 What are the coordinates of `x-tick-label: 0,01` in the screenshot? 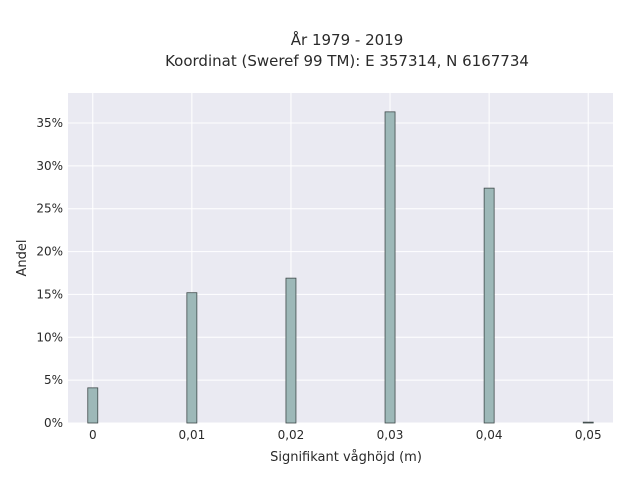 It's located at (192, 435).